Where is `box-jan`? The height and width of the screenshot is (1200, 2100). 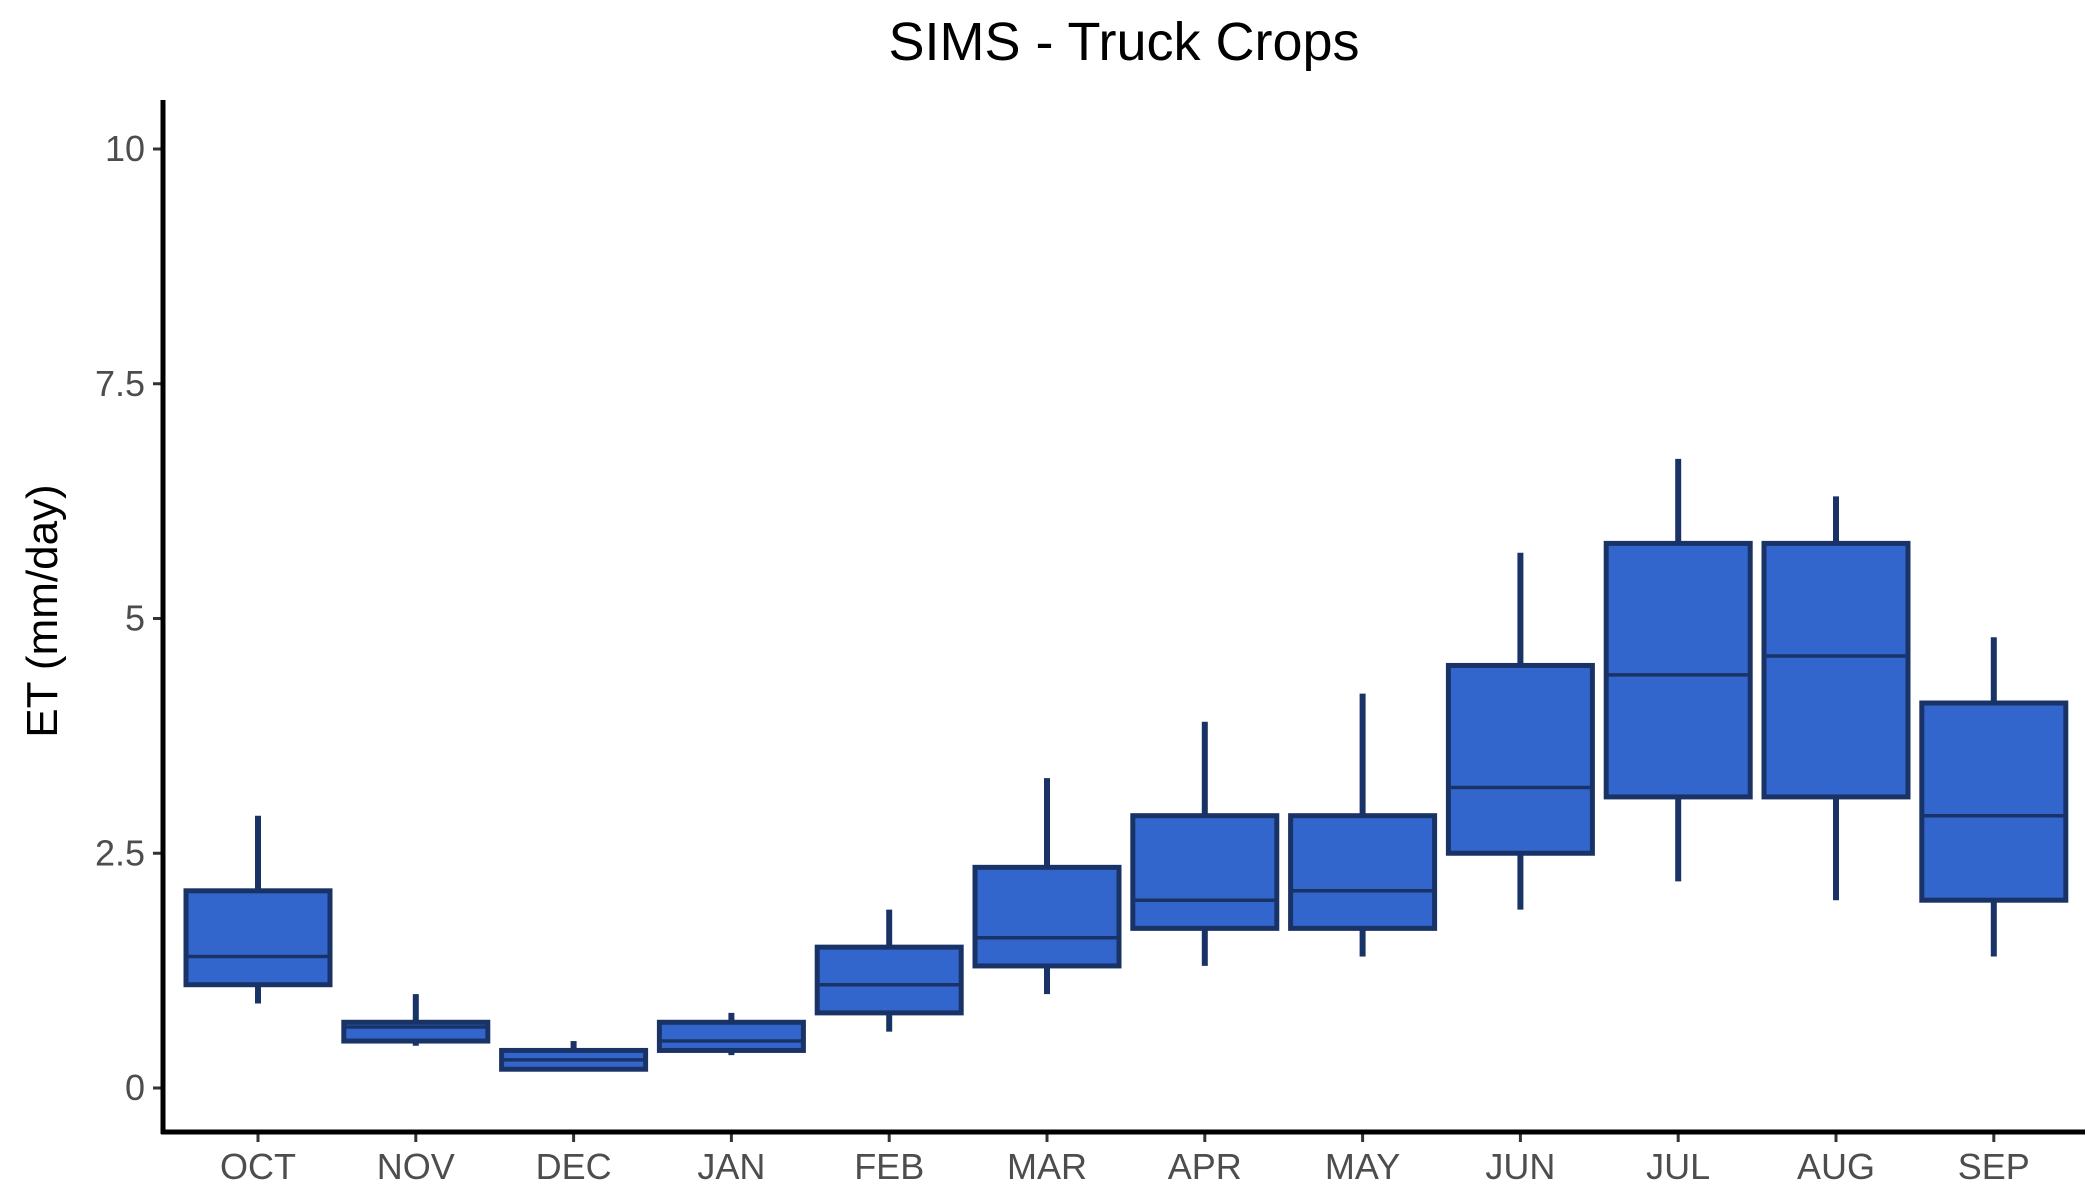
box-jan is located at coordinates (731, 1034).